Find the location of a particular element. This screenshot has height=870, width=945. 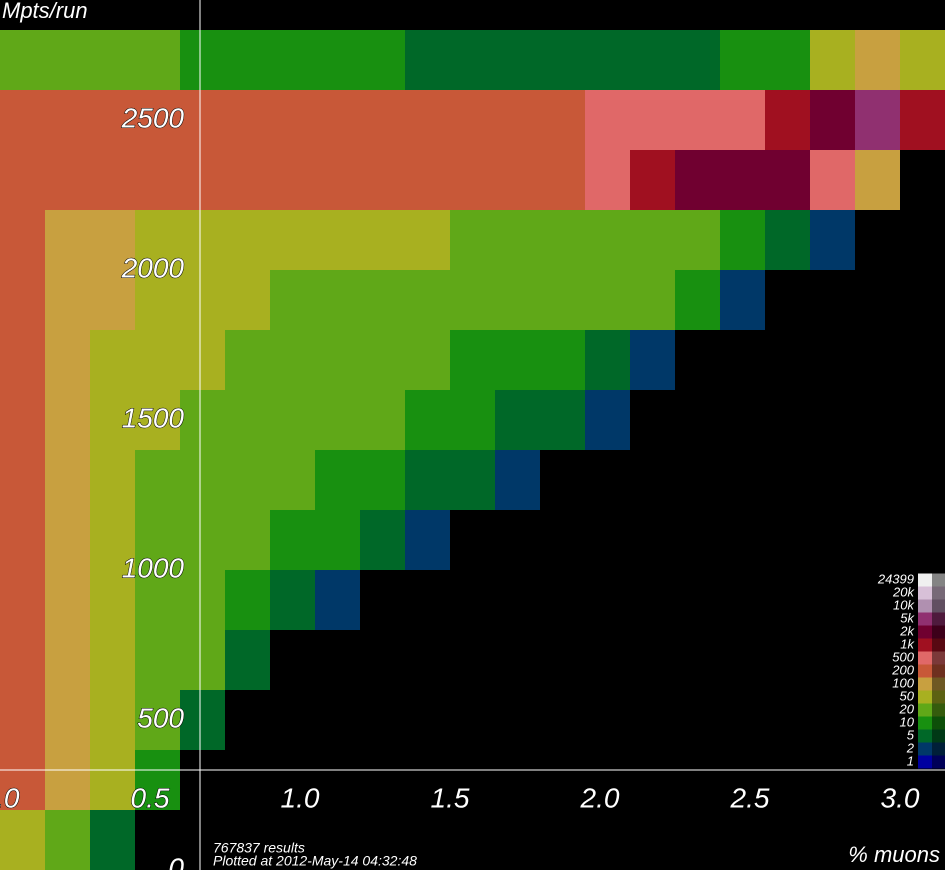

colorbar-label: 1 is located at coordinates (910, 760).